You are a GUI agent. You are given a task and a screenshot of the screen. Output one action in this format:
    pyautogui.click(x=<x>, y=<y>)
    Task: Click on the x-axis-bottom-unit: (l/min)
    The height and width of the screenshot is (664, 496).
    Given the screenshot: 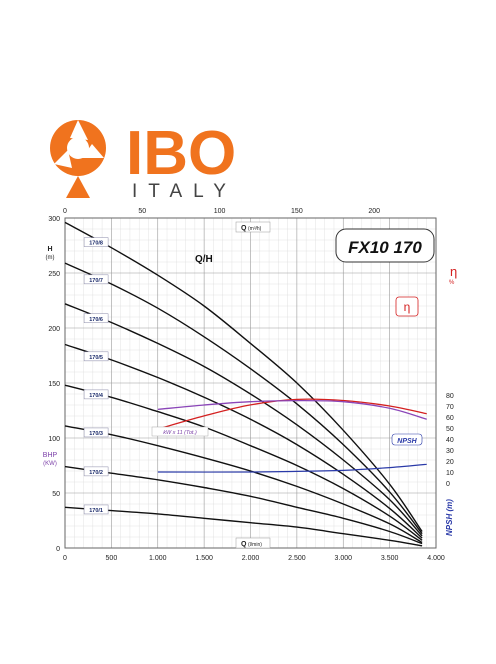 What is the action you would take?
    pyautogui.click(x=255, y=545)
    